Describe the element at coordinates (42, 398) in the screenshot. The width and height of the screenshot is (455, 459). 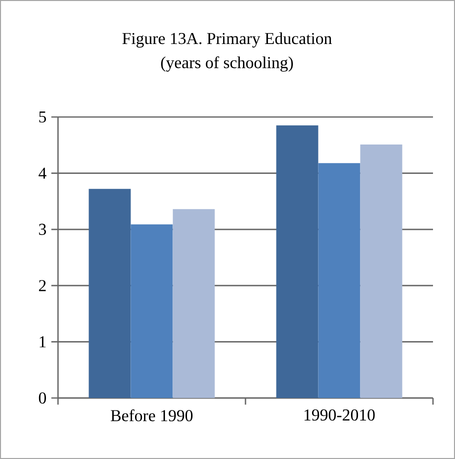
I see `y-tick-label: 0` at that location.